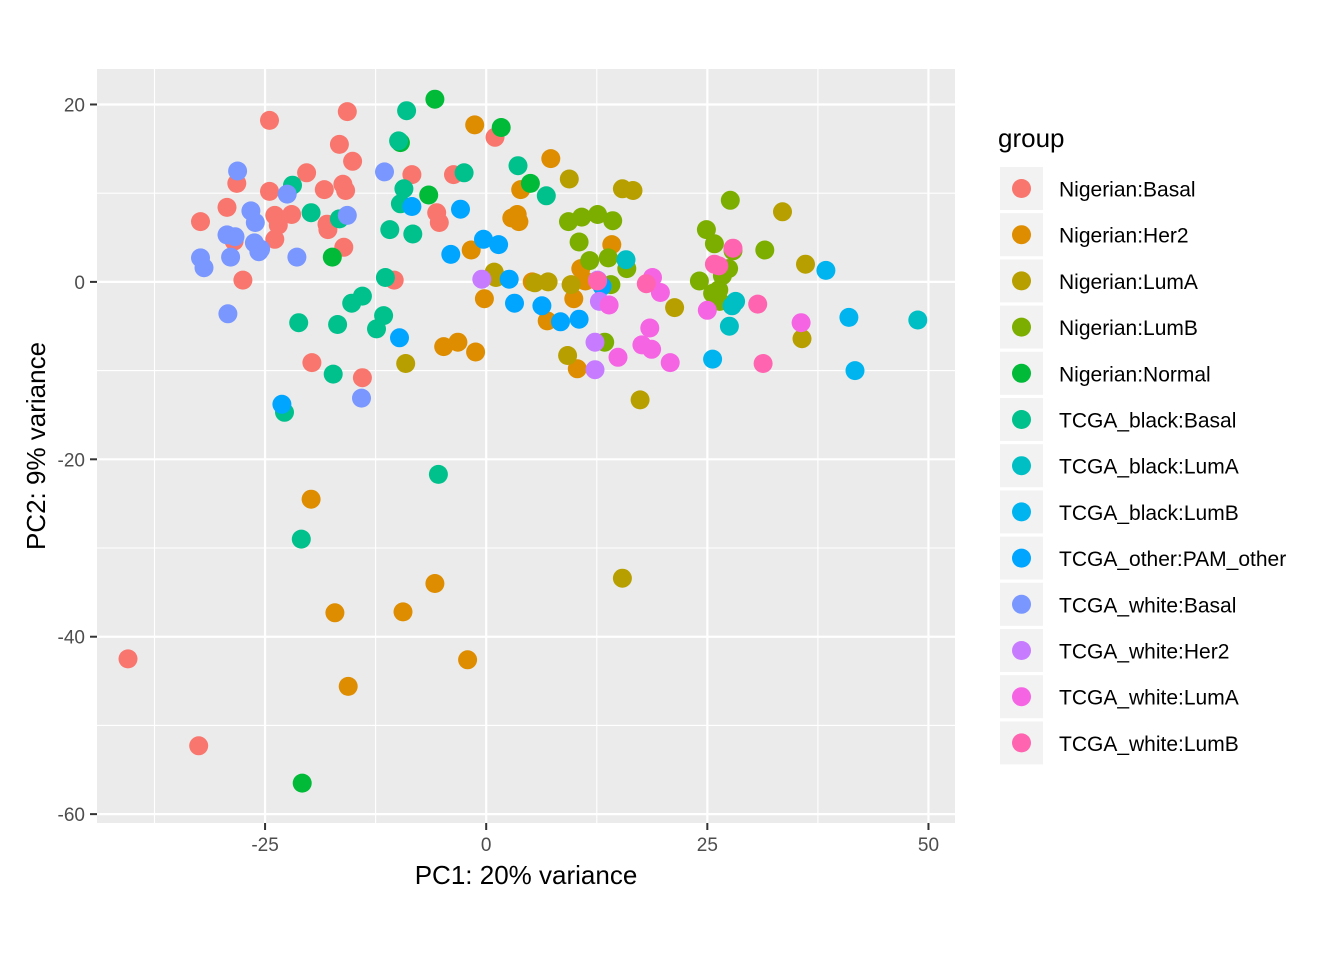 This screenshot has width=1344, height=960. I want to click on legend-label: Nigerian:Her2, so click(1124, 236).